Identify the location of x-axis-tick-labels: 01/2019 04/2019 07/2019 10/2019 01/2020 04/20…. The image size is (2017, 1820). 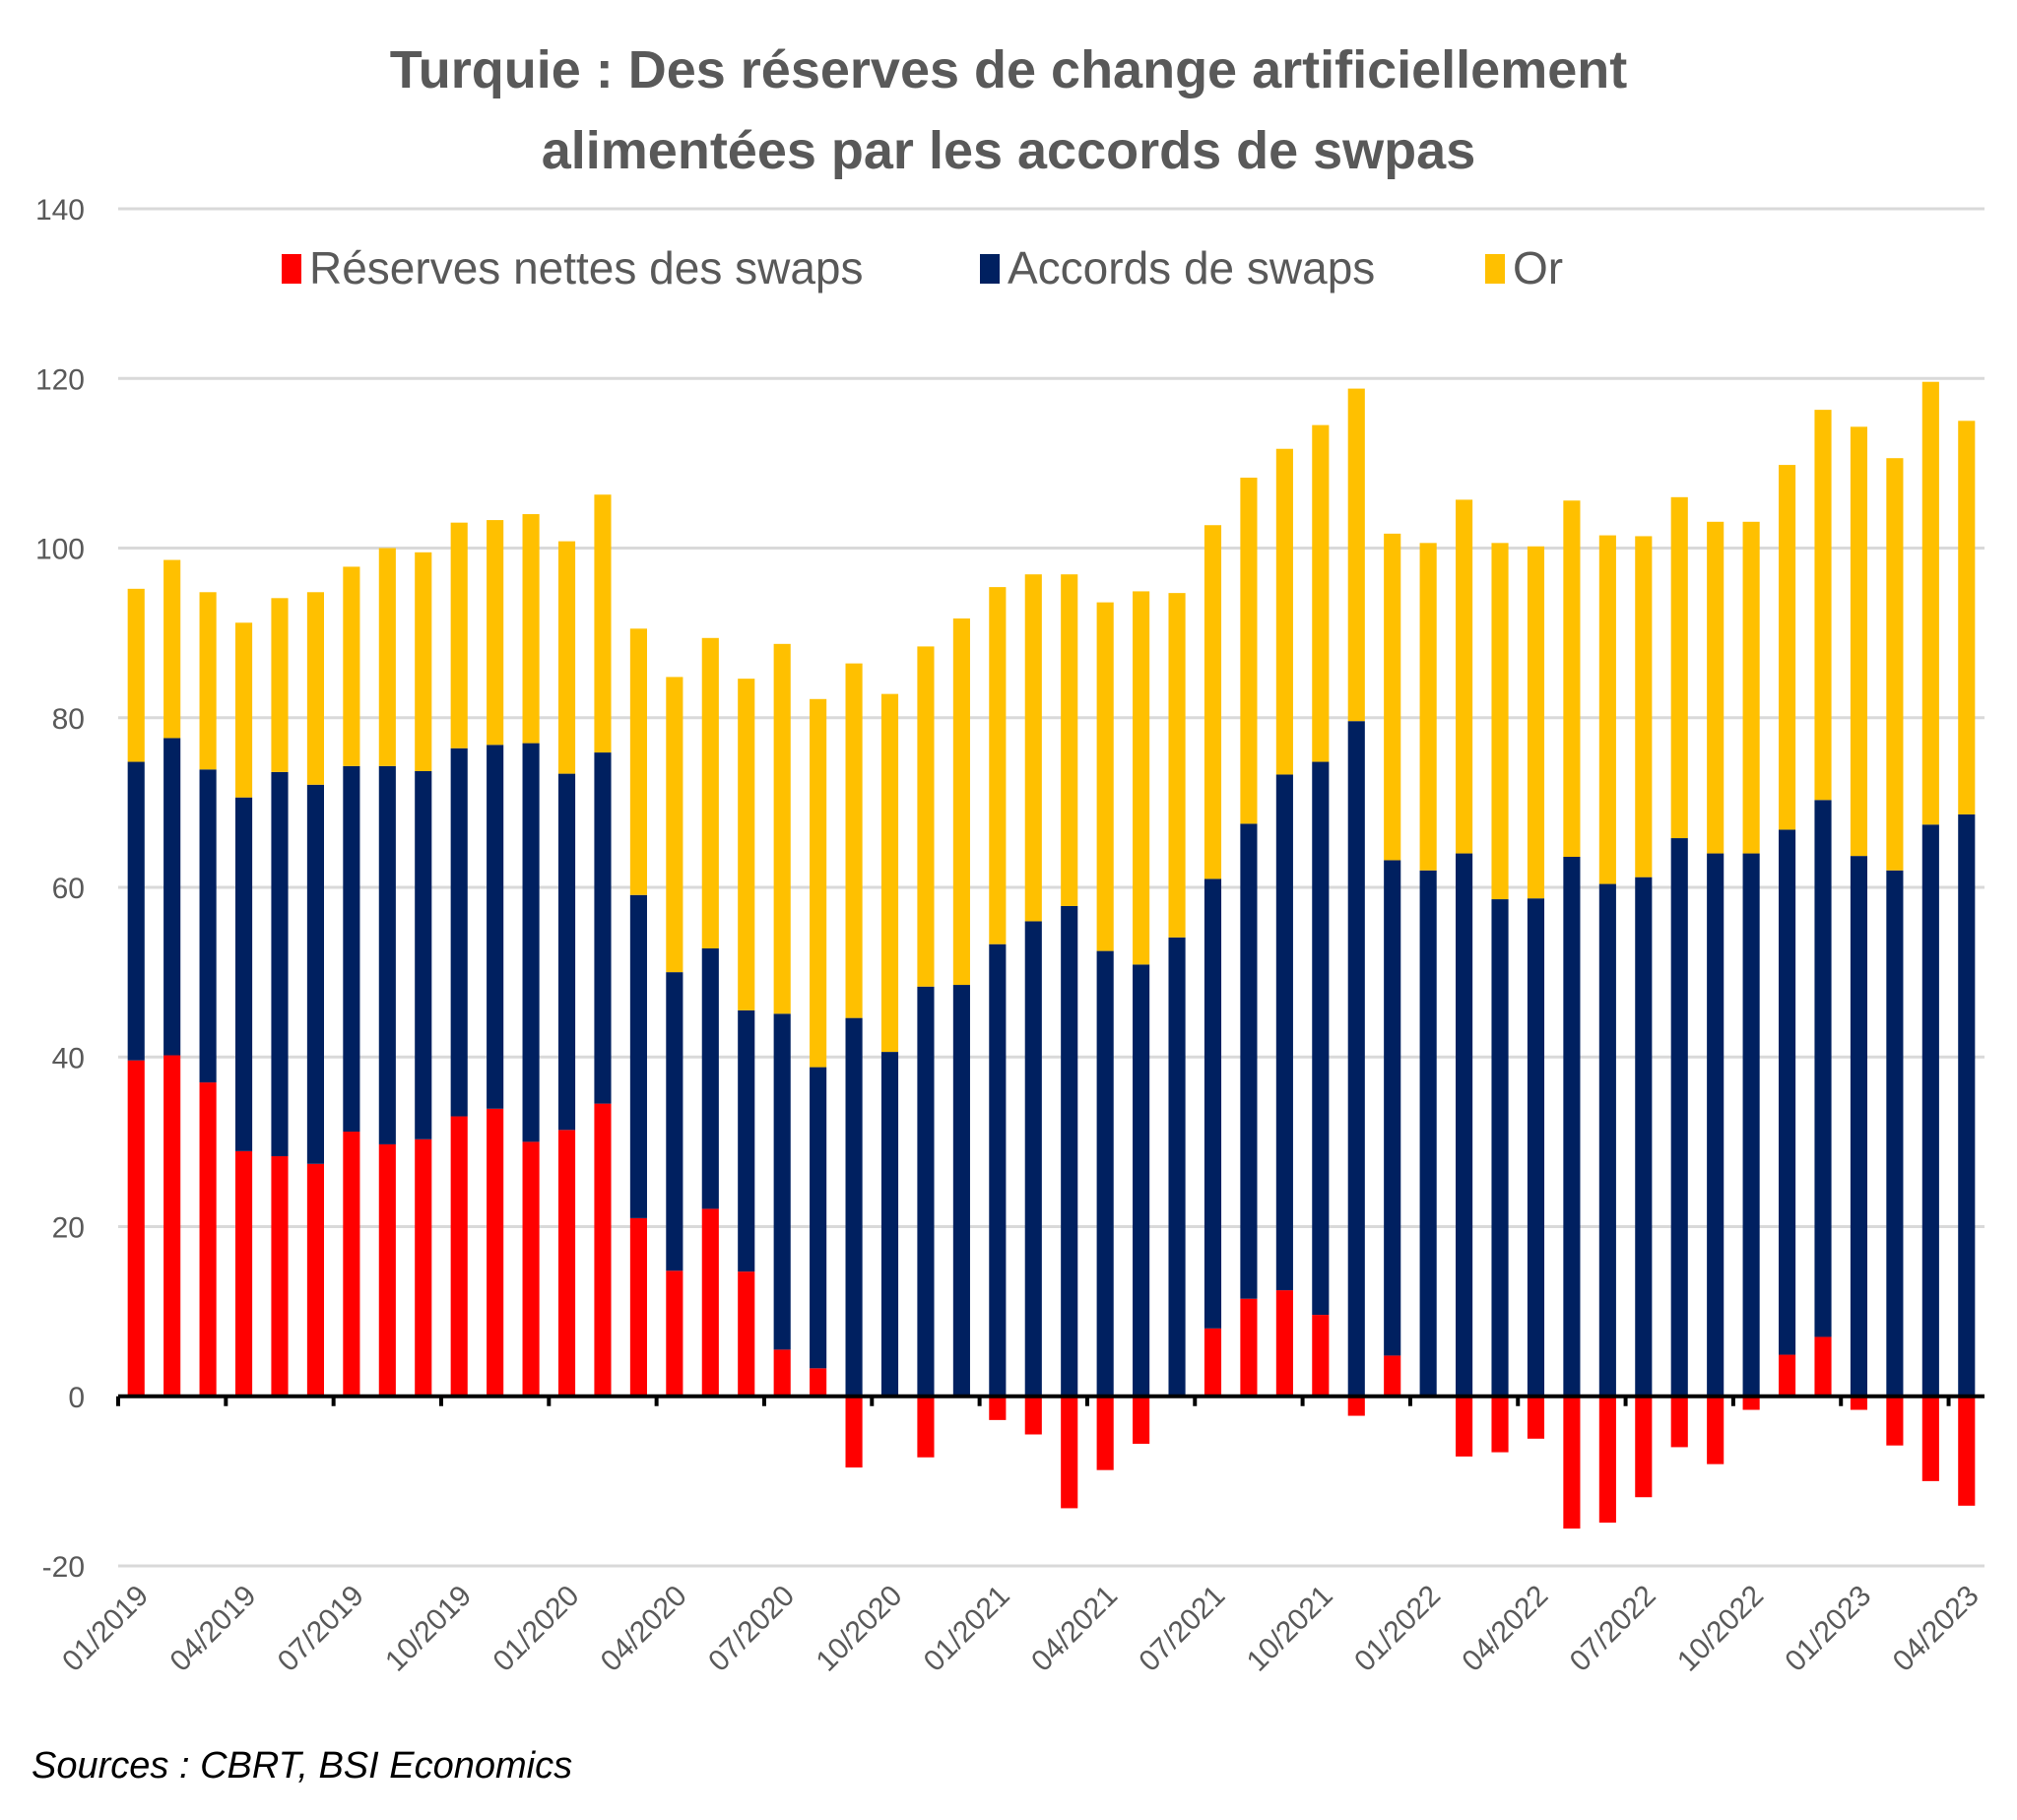
(1020, 1629).